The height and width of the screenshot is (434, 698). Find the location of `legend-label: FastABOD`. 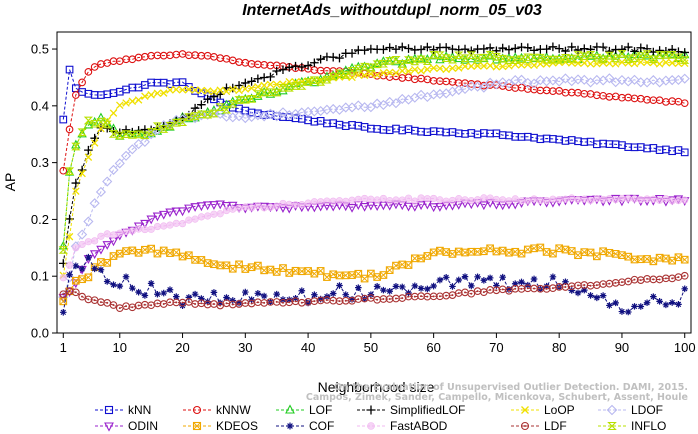

legend-label: FastABOD is located at coordinates (419, 426).